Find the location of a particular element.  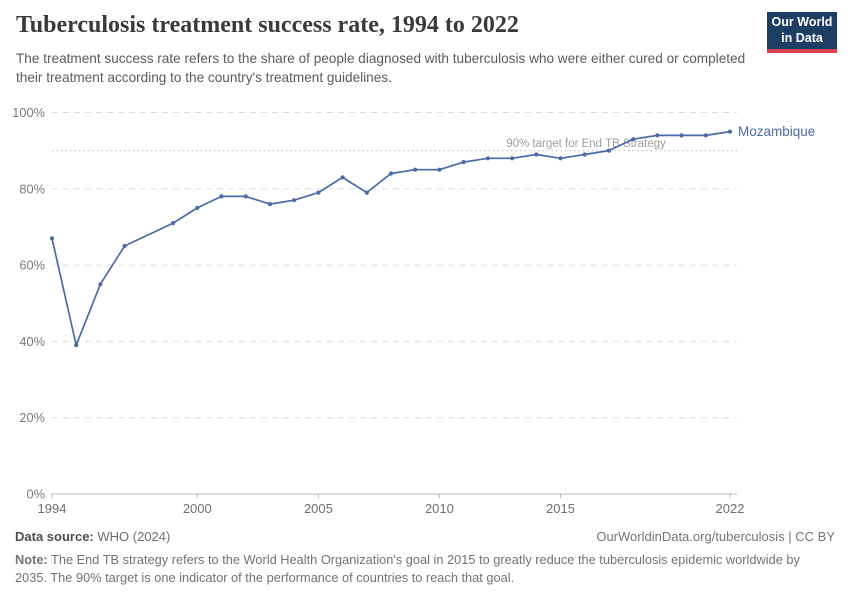

owid-logo-box: Our World in Data is located at coordinates (802, 30).